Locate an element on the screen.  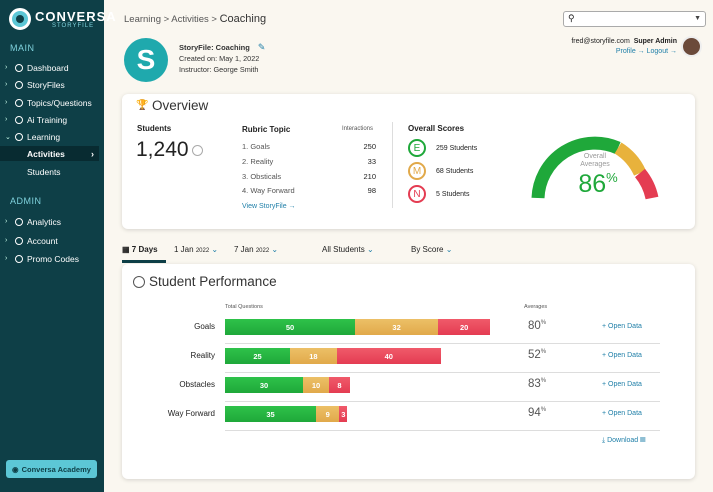
sidebar-item-storyfiles: › StoryFiles is located at coordinates (35, 84).